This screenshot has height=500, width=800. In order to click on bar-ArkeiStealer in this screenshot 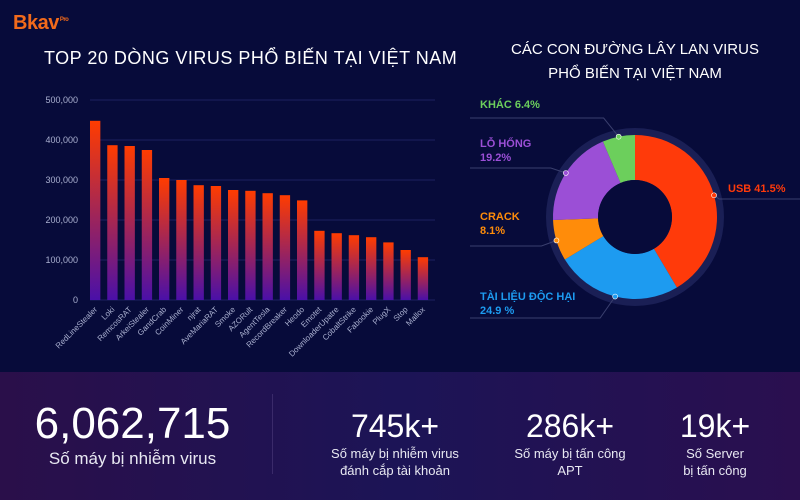, I will do `click(147, 225)`.